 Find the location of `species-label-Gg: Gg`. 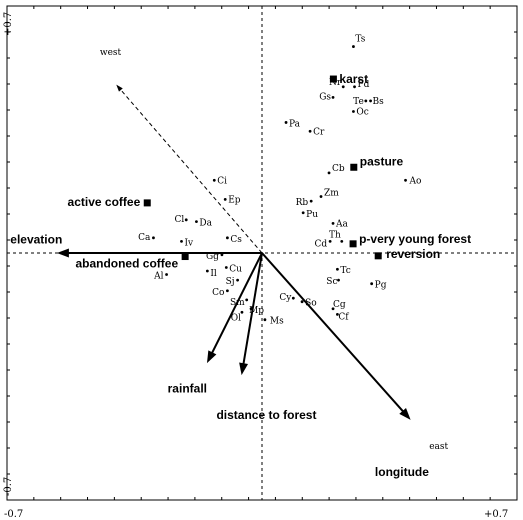

species-label-Gg: Gg is located at coordinates (212, 257).